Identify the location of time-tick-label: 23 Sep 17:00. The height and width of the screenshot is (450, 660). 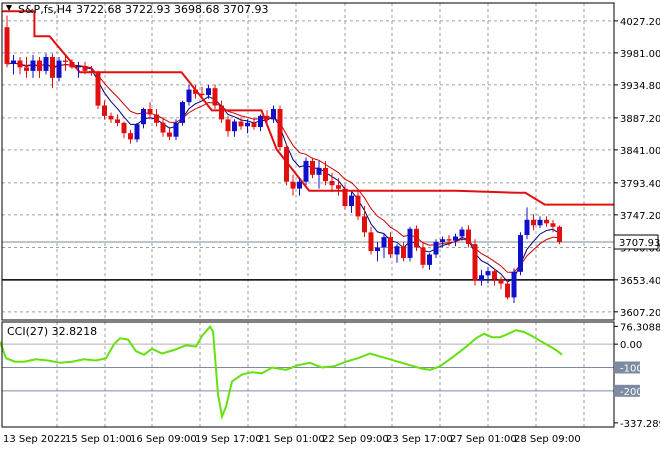
(419, 439).